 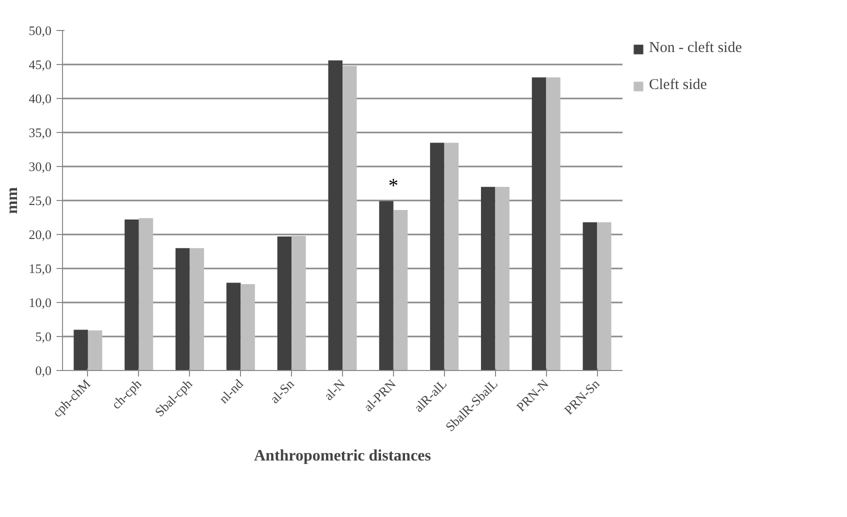 I want to click on y-tick-label: 30,0, so click(x=40, y=166).